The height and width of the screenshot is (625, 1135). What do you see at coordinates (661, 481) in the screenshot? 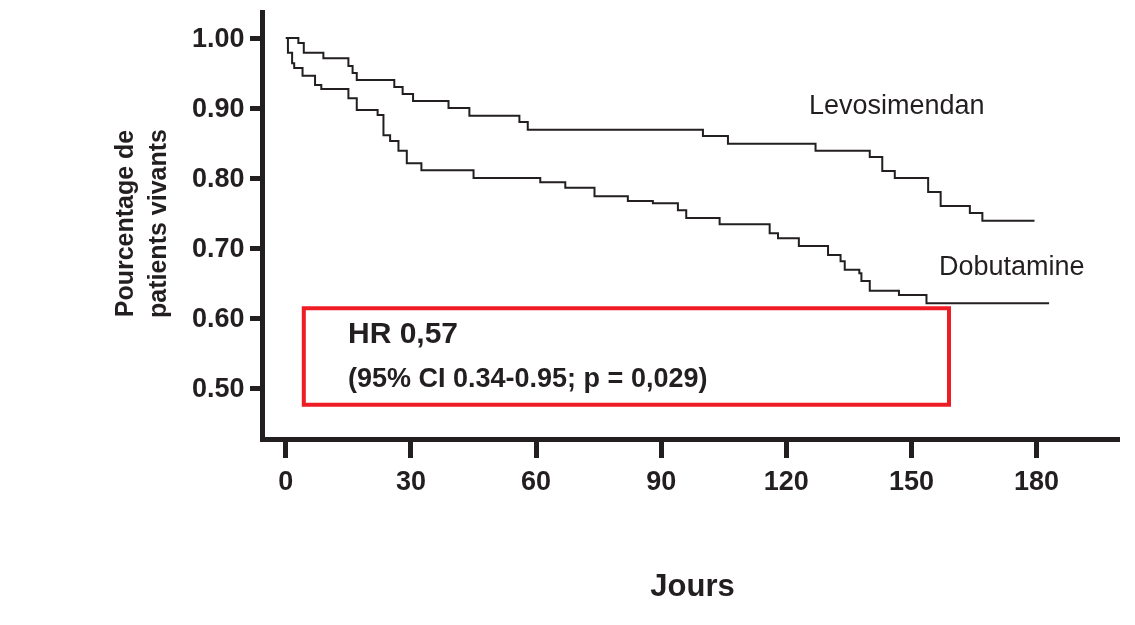
I see `x-tick-label: 90` at bounding box center [661, 481].